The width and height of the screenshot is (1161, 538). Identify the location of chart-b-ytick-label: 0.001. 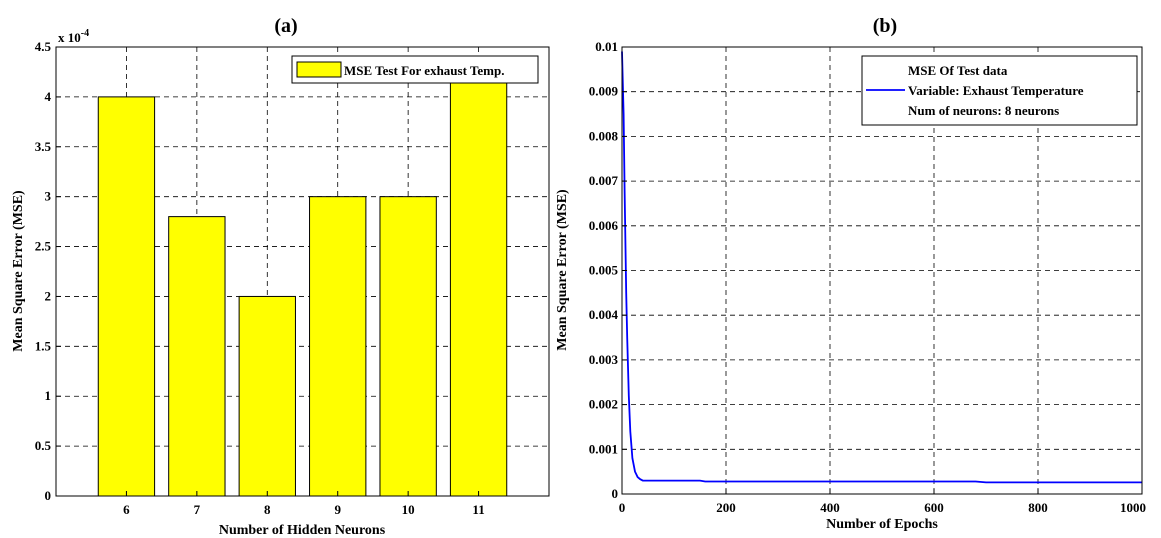
(603, 448).